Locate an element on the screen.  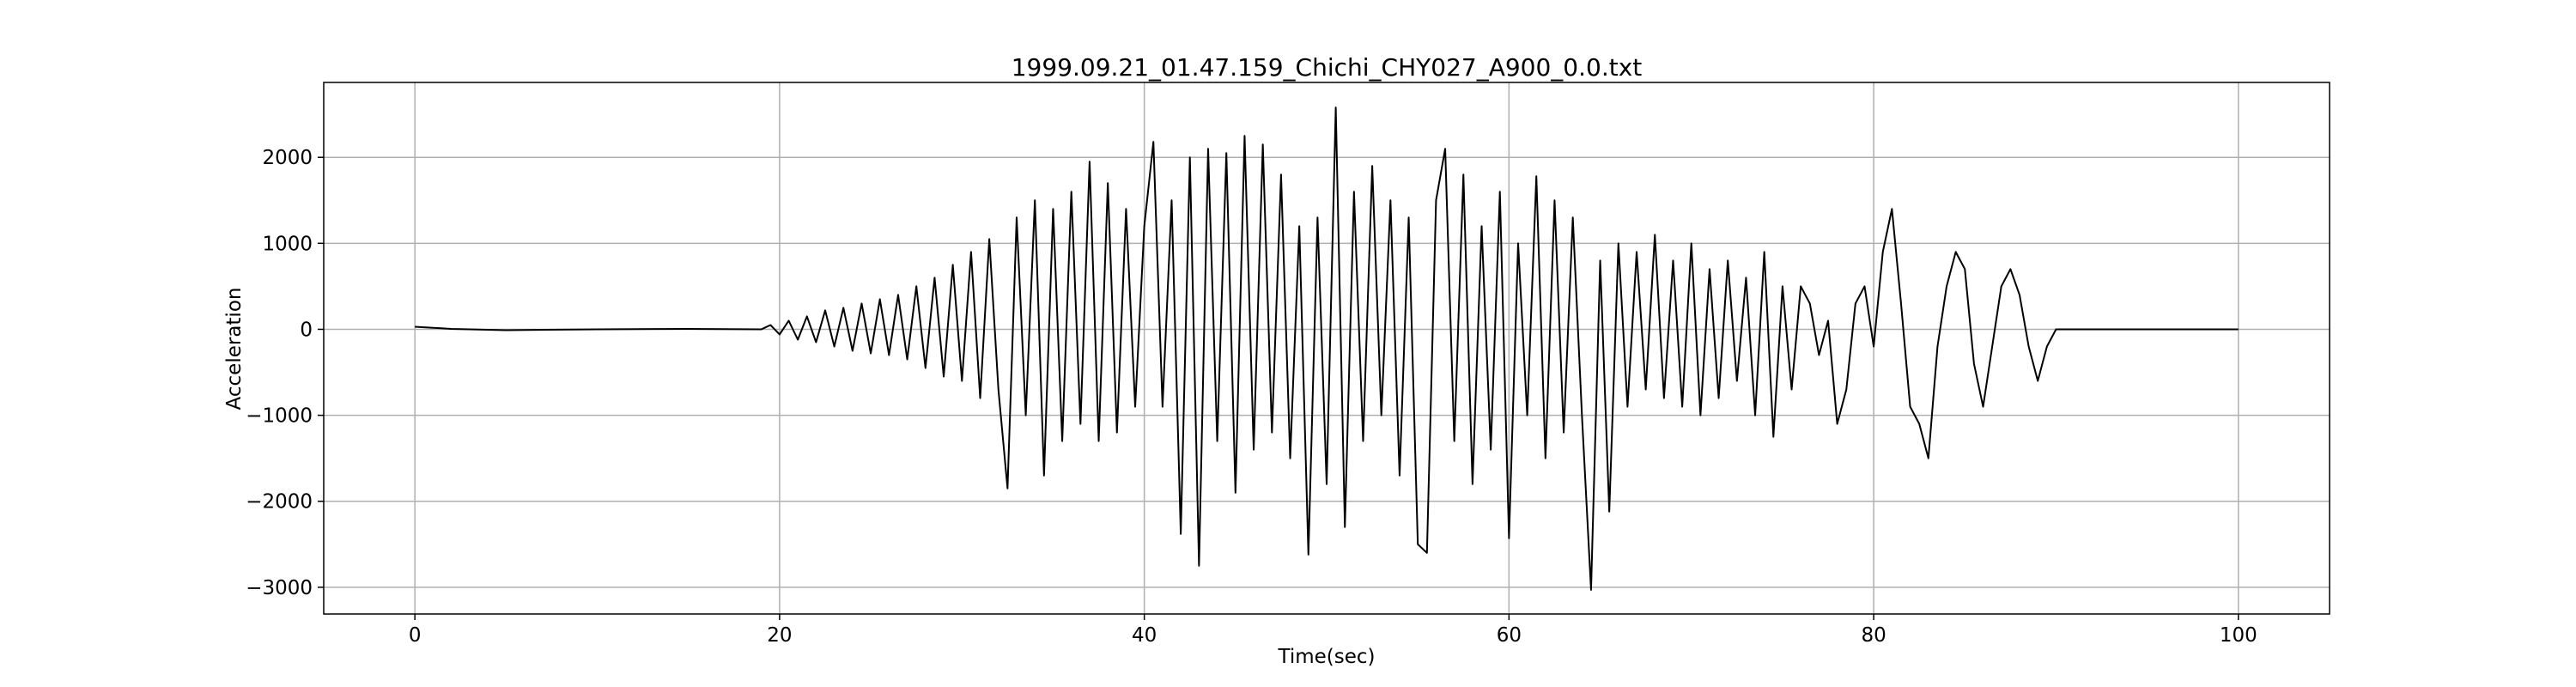
x-axis-label: Time(sec) is located at coordinates (1326, 657).